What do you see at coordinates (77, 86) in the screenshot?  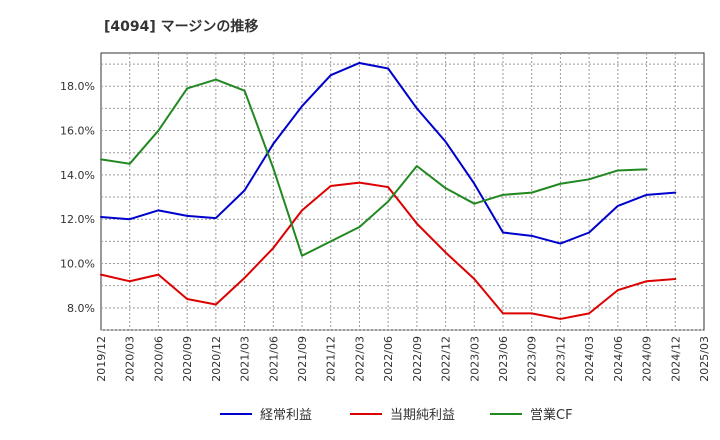 I see `y-tick-label: 18.0%` at bounding box center [77, 86].